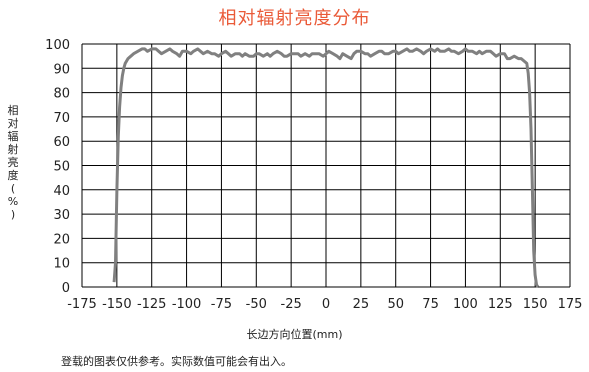 The image size is (589, 372). Describe the element at coordinates (430, 304) in the screenshot. I see `x-tick-label: 75` at that location.